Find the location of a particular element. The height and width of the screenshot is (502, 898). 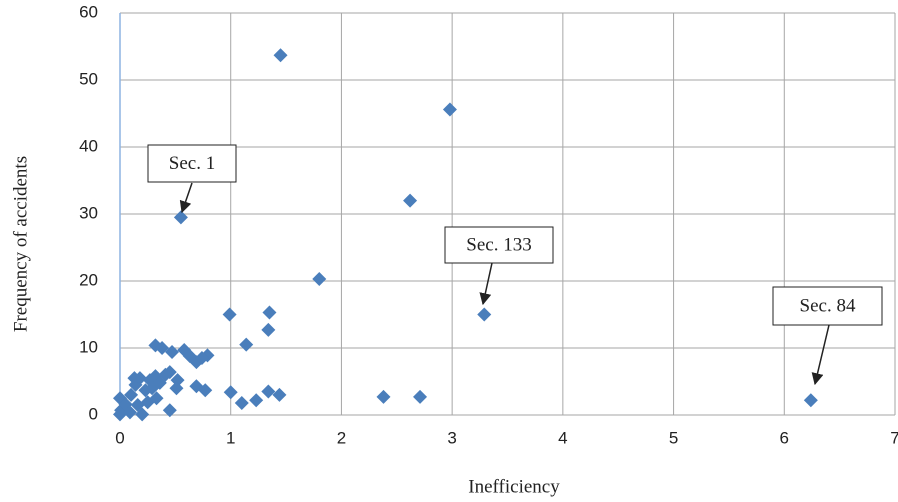

x-tick-label: 5 is located at coordinates (673, 437).